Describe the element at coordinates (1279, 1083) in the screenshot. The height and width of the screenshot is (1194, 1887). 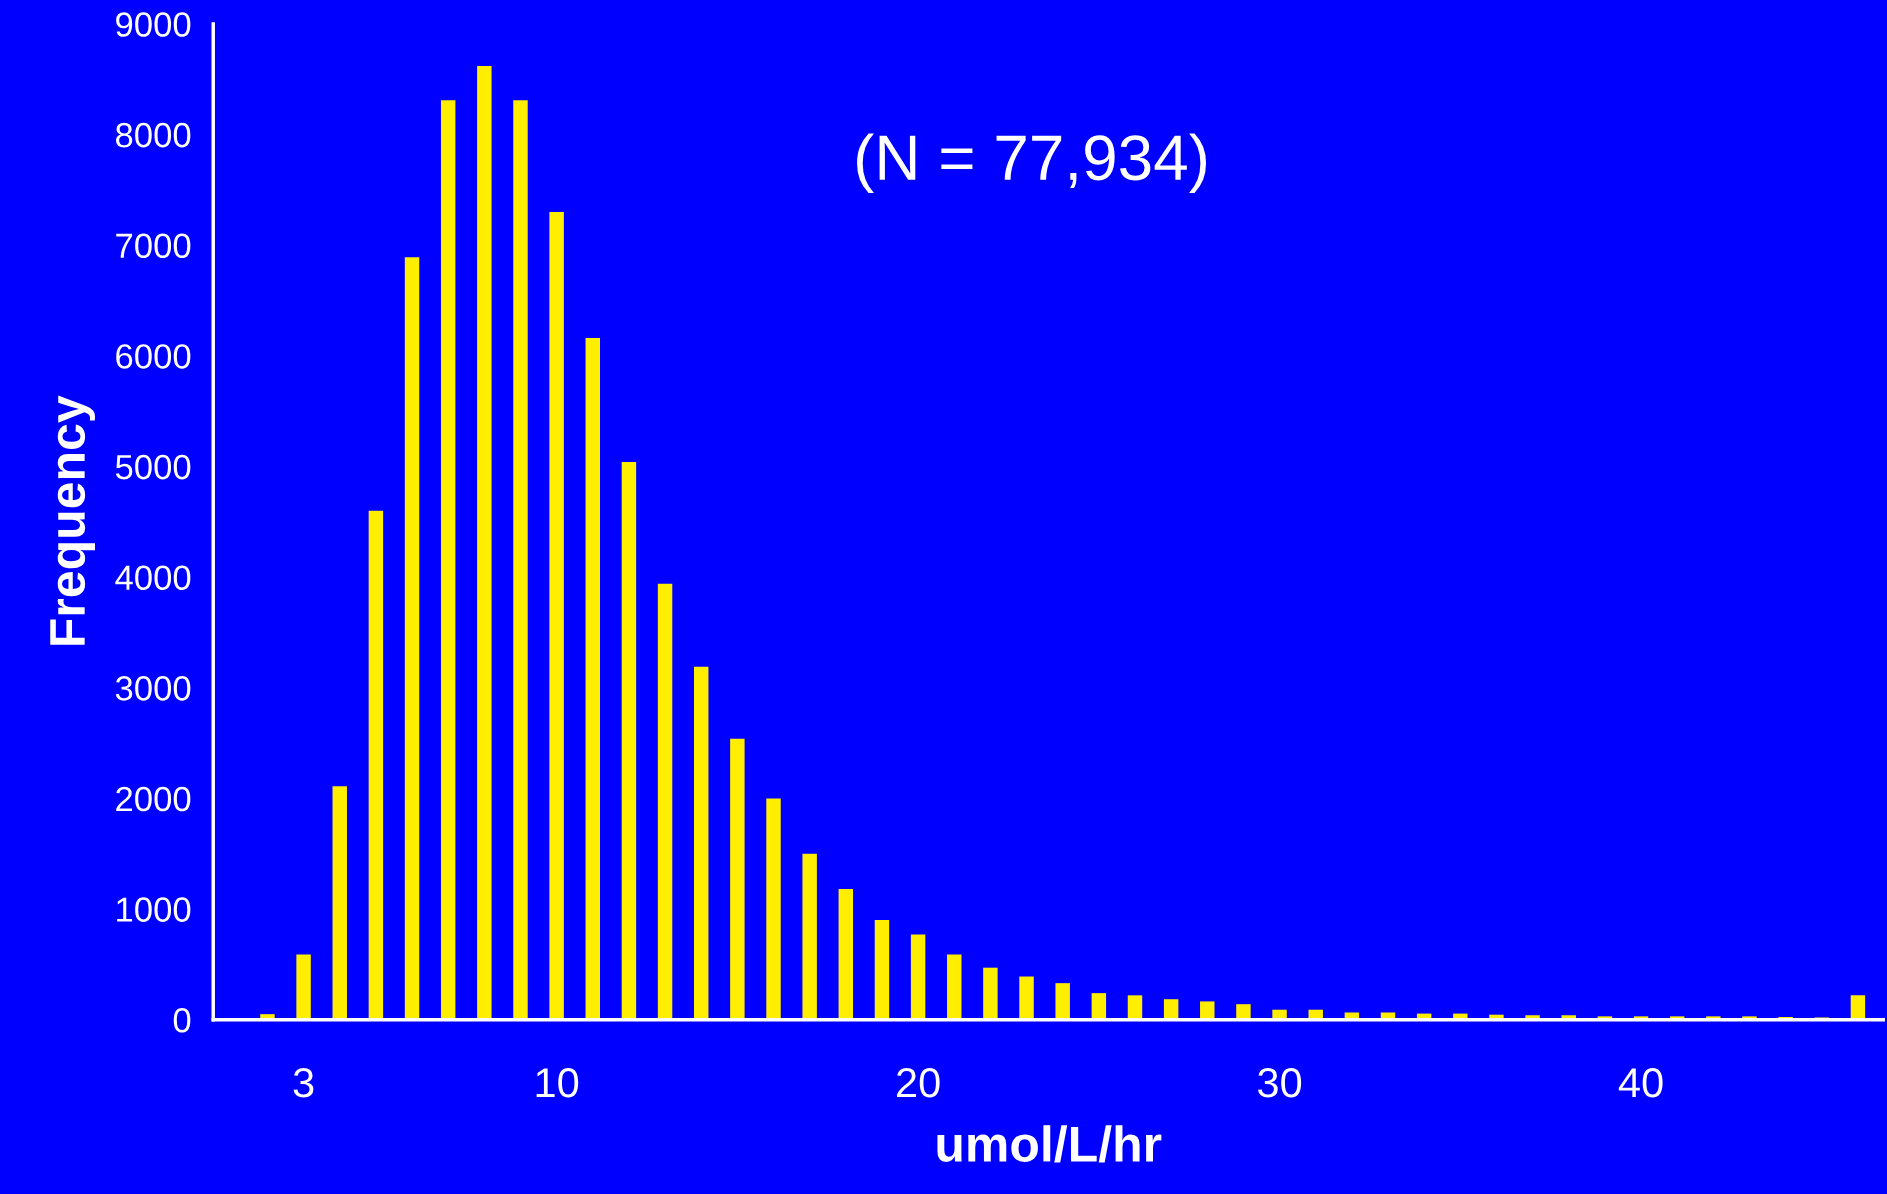
I see `x-tick-label: 30` at that location.